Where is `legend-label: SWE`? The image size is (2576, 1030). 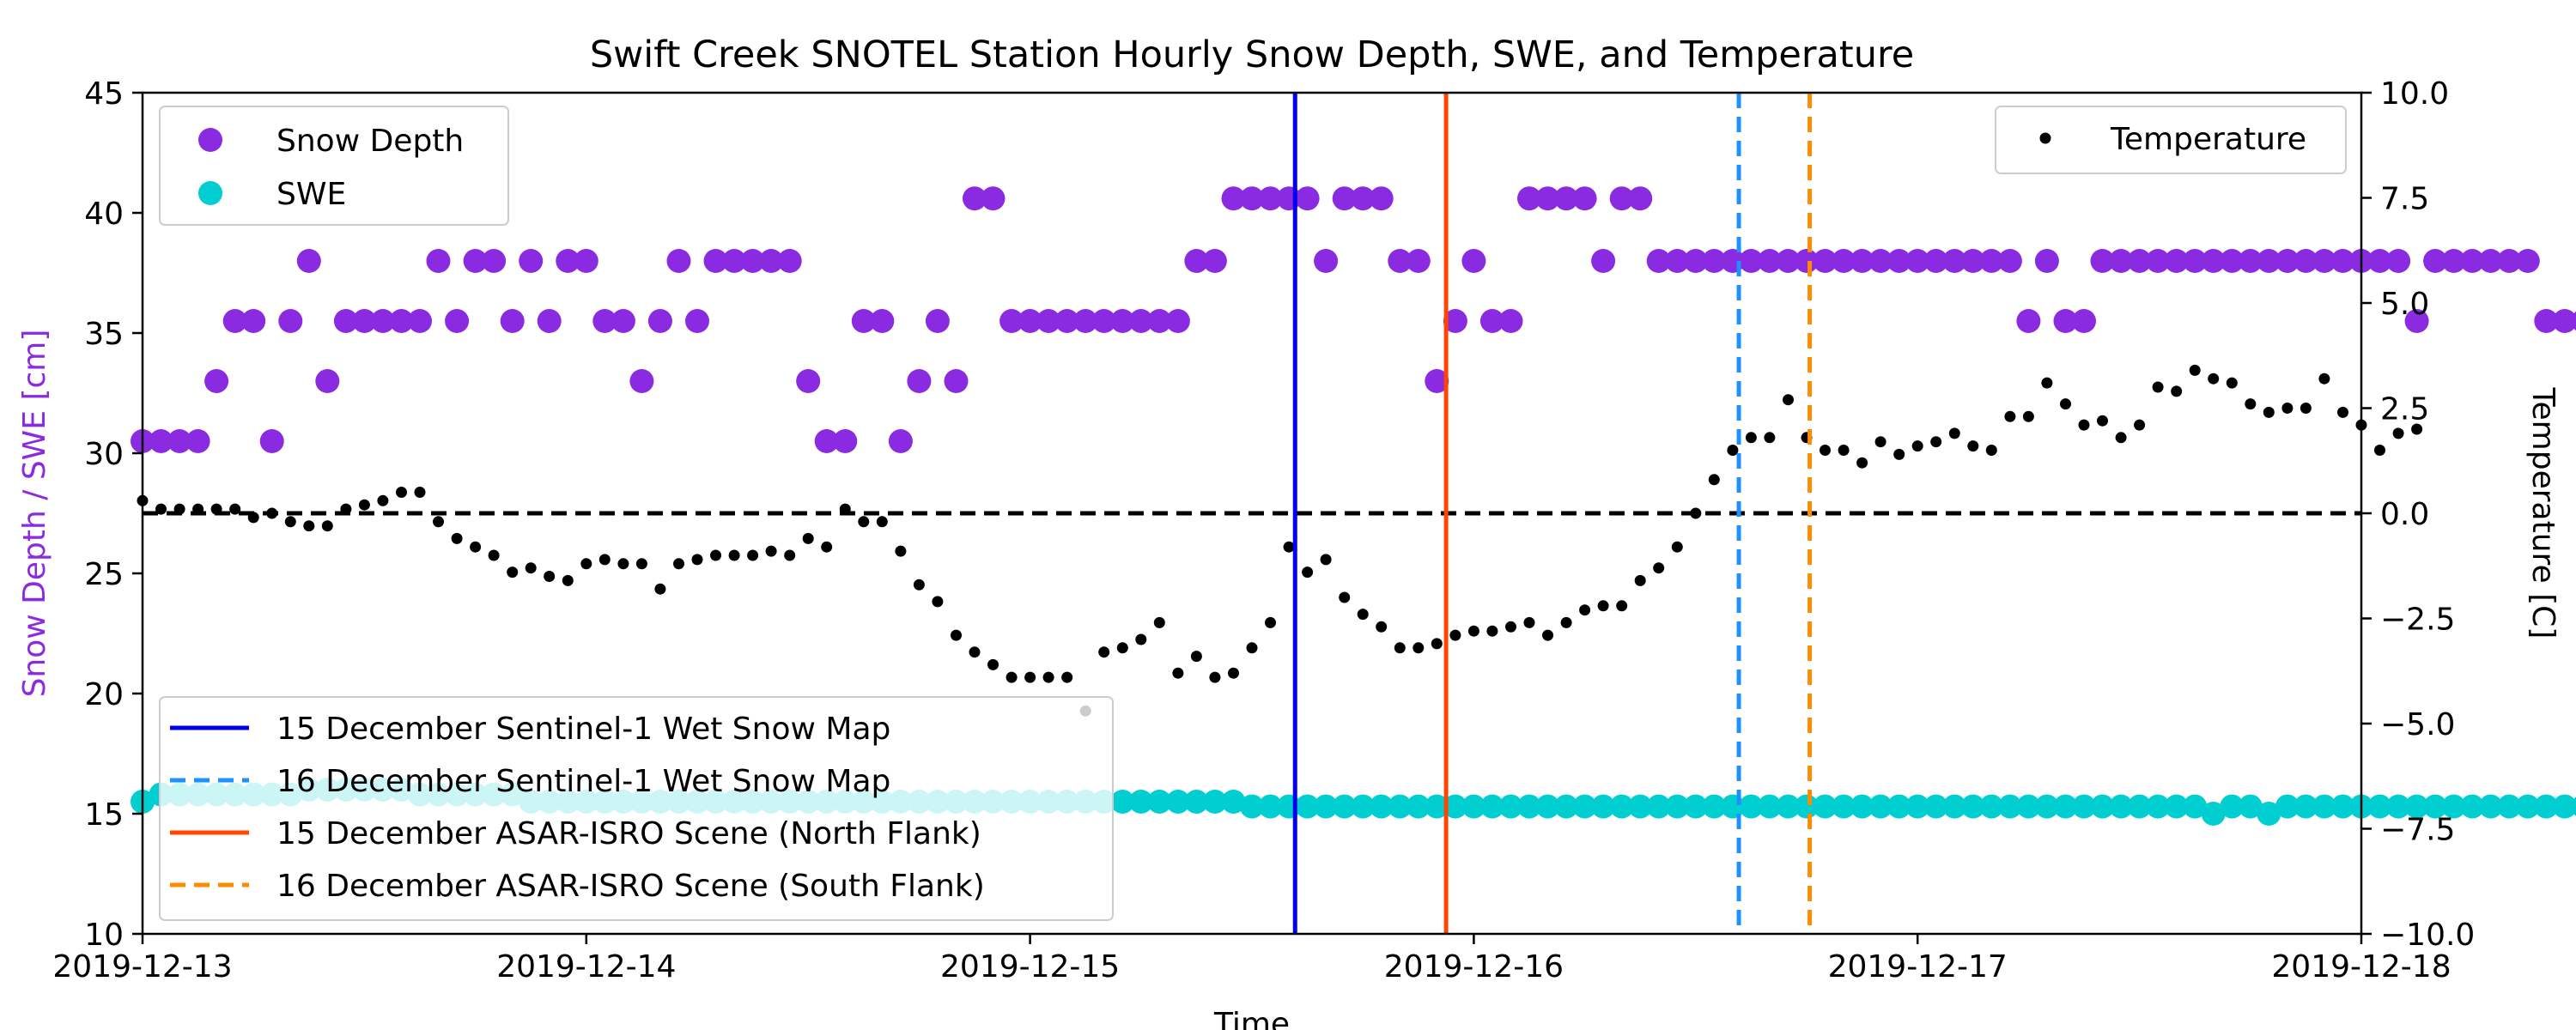 legend-label: SWE is located at coordinates (311, 194).